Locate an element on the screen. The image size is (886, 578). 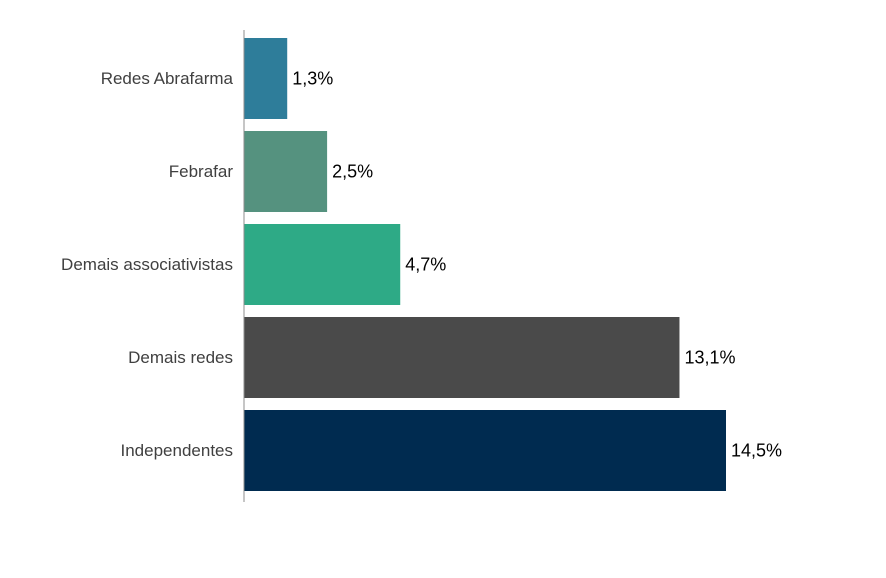
category-label: Redes Abrafarma is located at coordinates (167, 78).